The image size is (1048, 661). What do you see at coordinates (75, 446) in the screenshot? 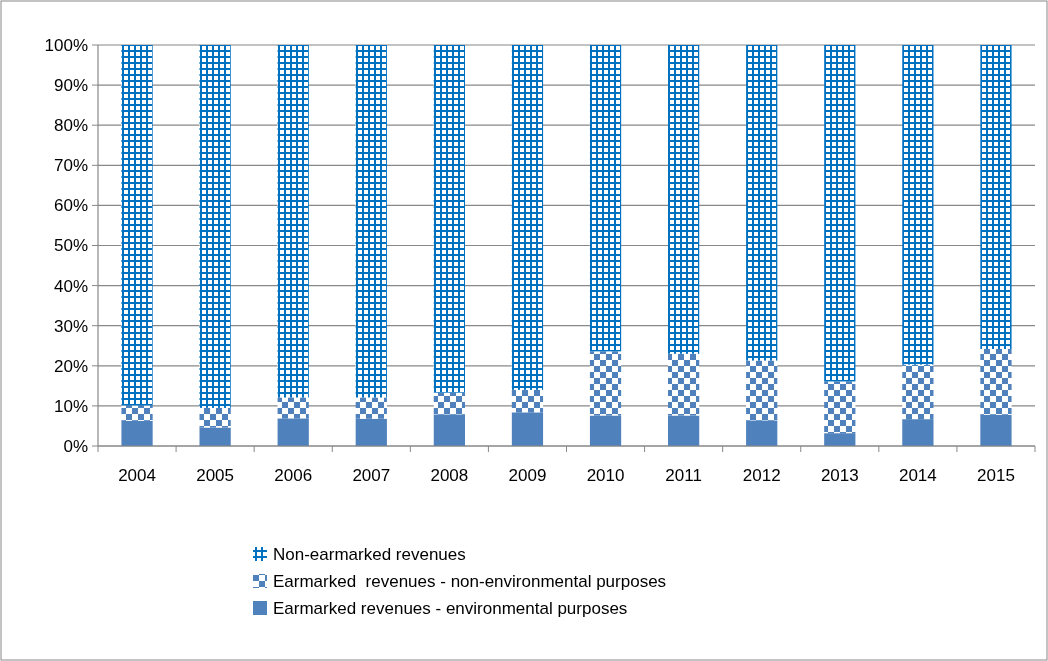
I see `y-tick-label: 0%` at bounding box center [75, 446].